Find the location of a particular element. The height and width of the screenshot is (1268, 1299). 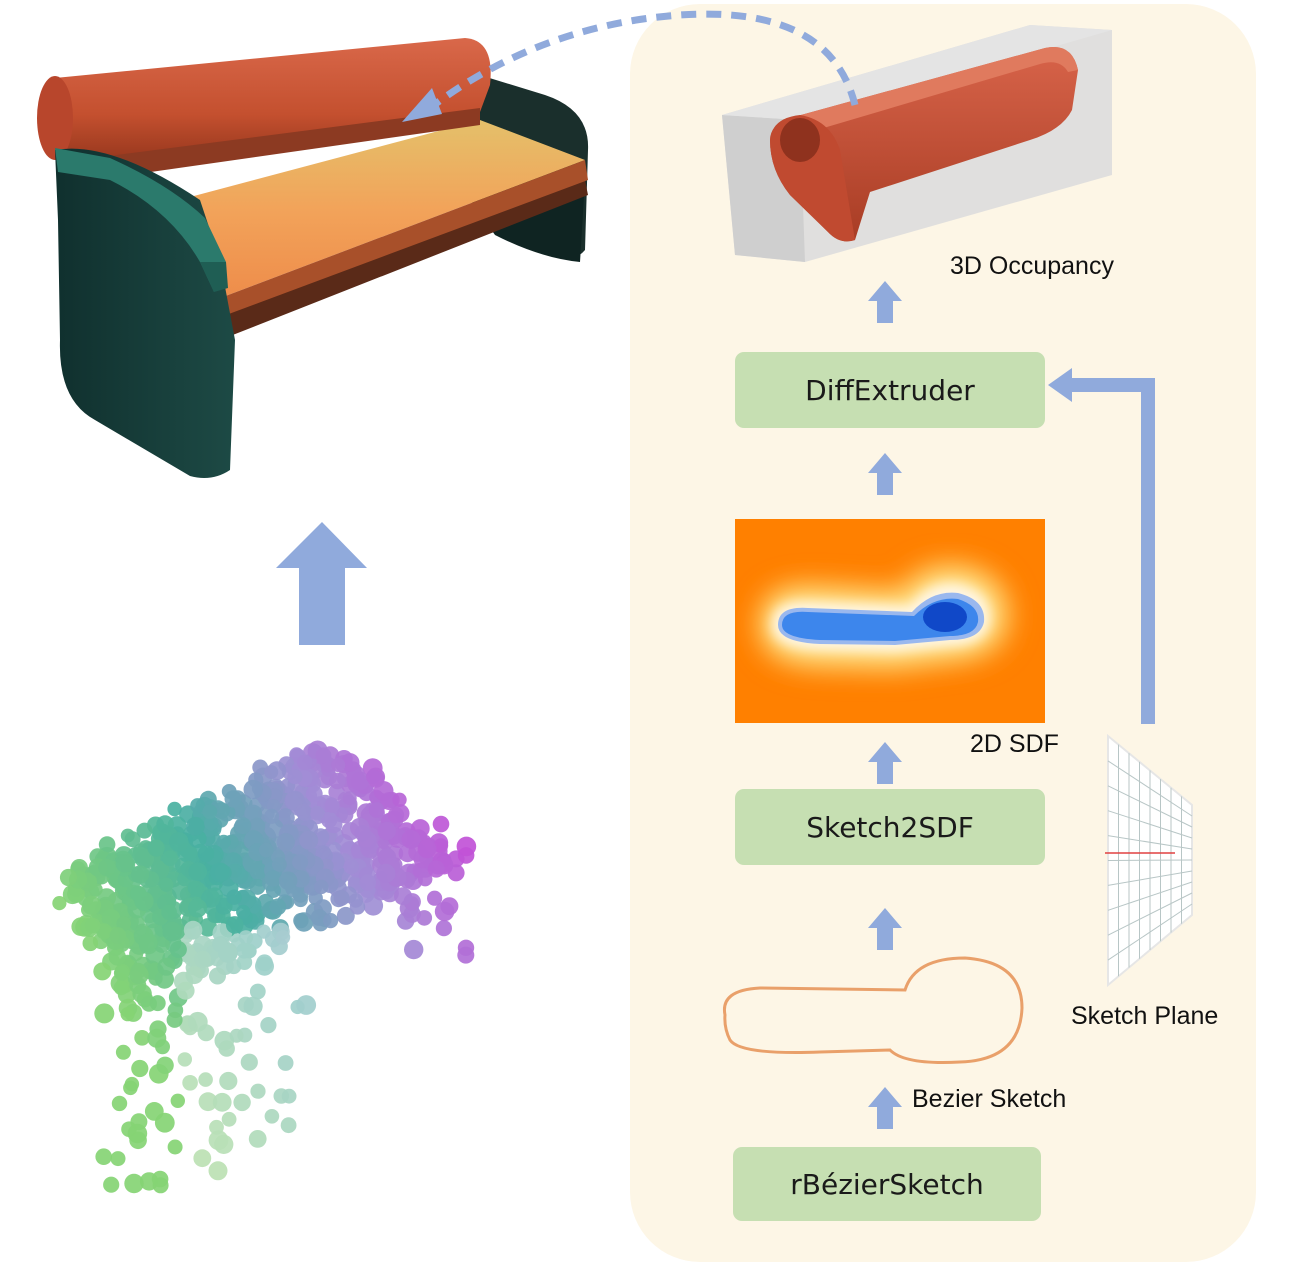

rbeziersketch-box: rBézierSketch is located at coordinates (887, 1184).